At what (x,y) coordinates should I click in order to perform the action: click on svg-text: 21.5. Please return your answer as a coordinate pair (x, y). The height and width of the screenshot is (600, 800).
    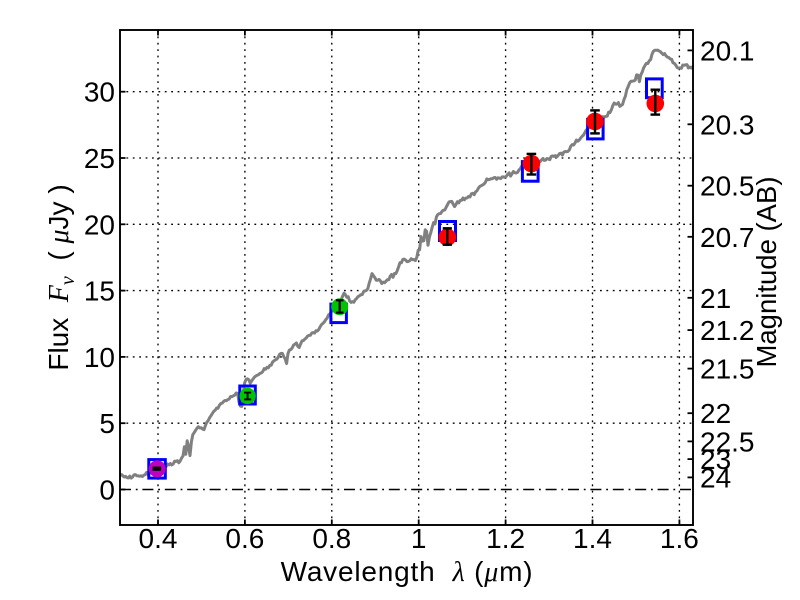
    Looking at the image, I should click on (727, 369).